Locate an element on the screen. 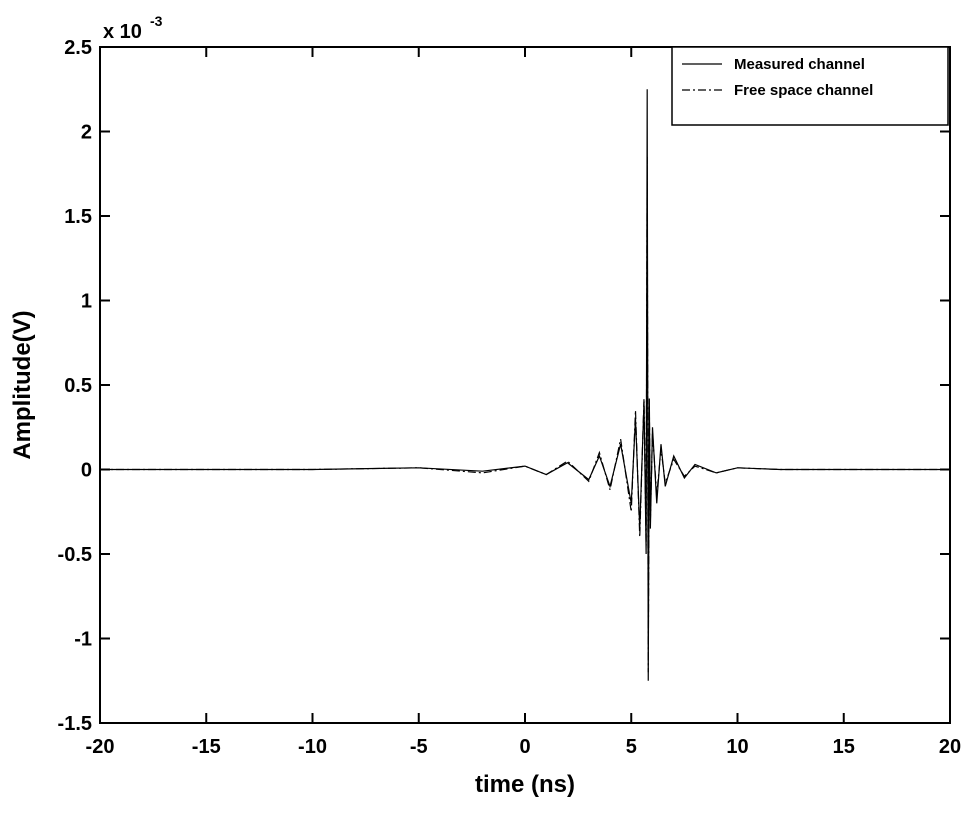 This screenshot has height=813, width=970. x-tick-label: 20 is located at coordinates (950, 747).